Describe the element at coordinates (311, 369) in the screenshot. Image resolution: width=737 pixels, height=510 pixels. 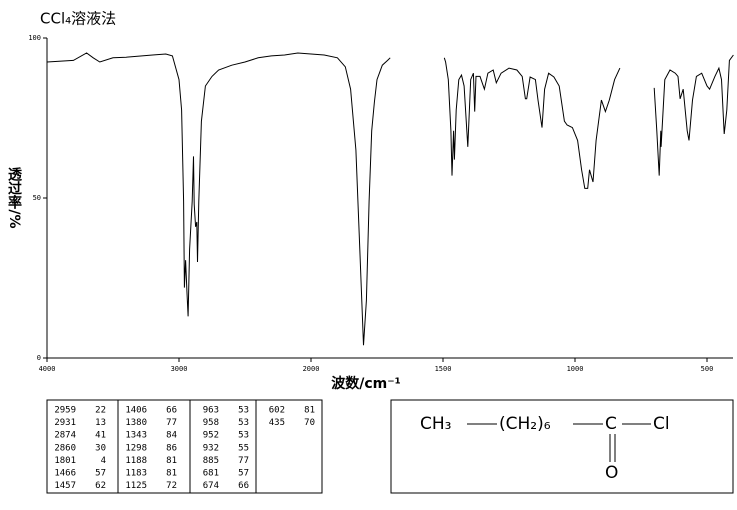
I see `x-tick-label: 2000` at that location.